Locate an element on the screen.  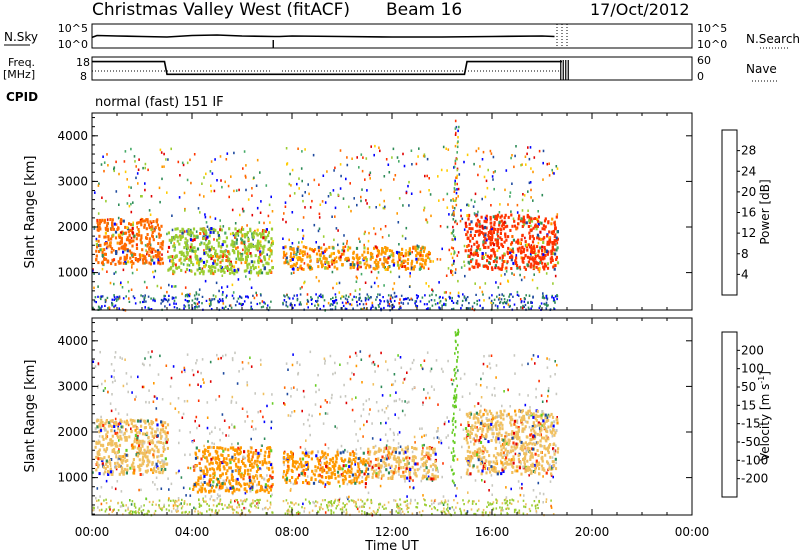
spike-cell is located at coordinates (455, 239).